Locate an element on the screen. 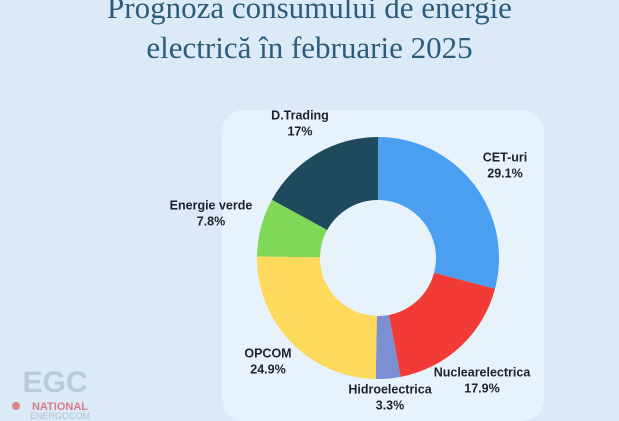 This screenshot has width=619, height=421. slice-label: Hidroelectrica is located at coordinates (390, 389).